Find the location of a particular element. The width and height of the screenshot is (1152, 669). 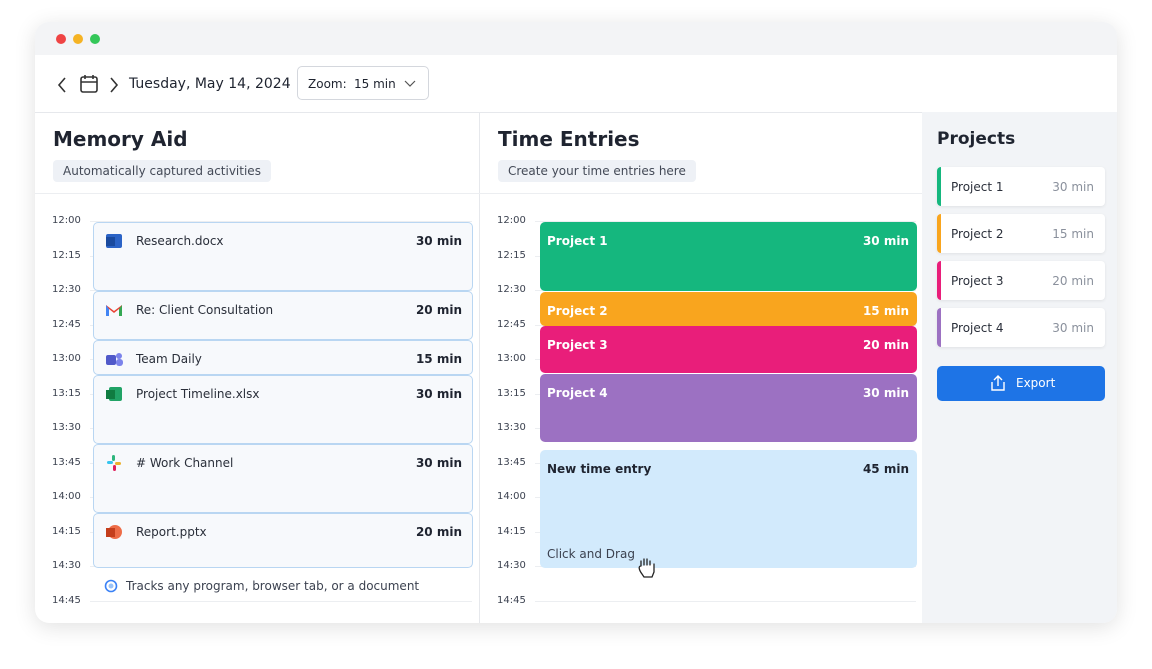

panel-subtitle: Automatically captured activities is located at coordinates (162, 171).